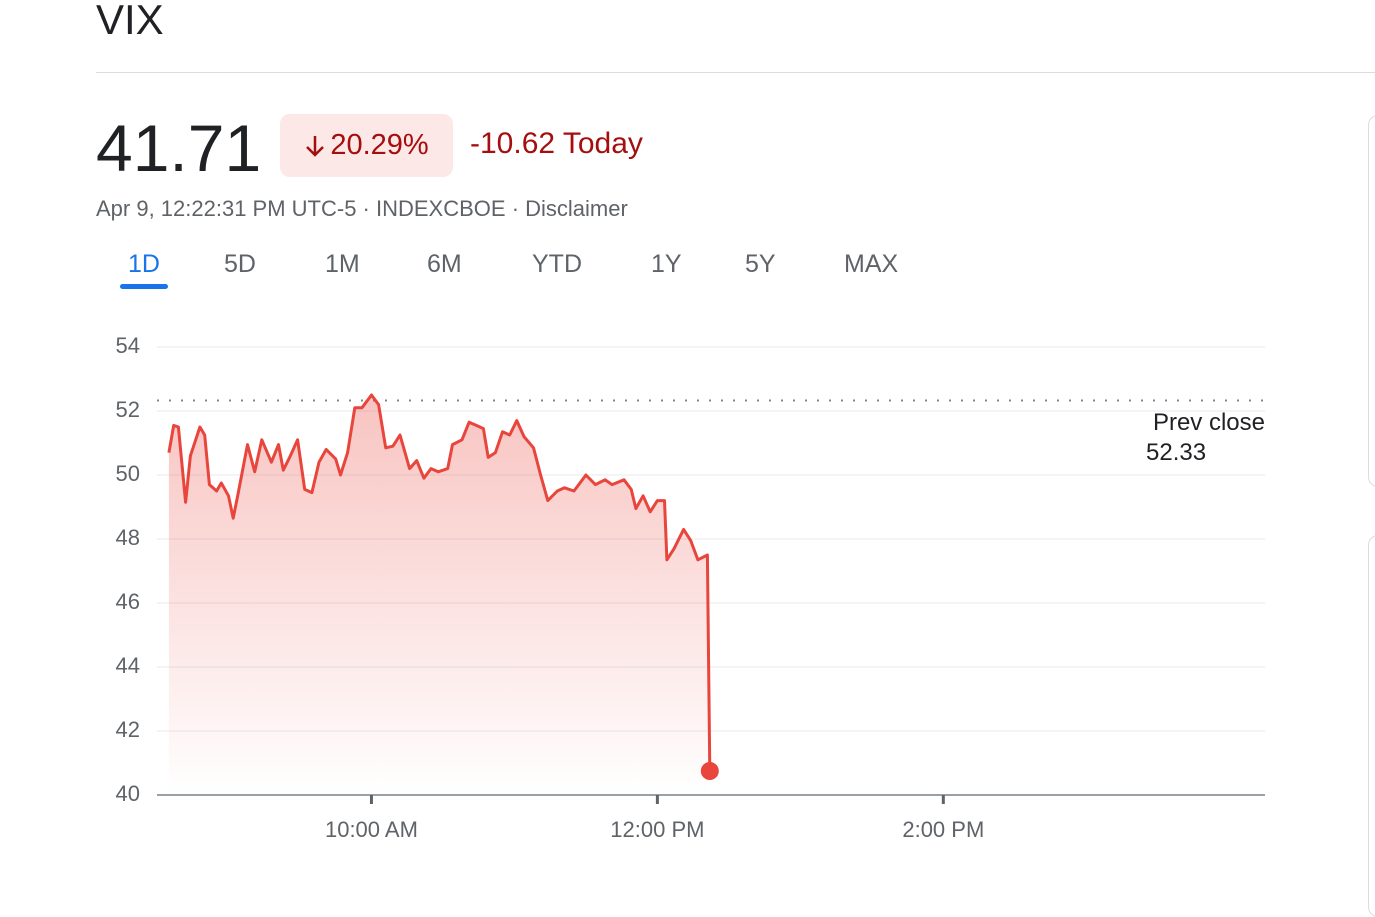 The height and width of the screenshot is (917, 1375). Describe the element at coordinates (144, 264) in the screenshot. I see `tab: 1D` at that location.